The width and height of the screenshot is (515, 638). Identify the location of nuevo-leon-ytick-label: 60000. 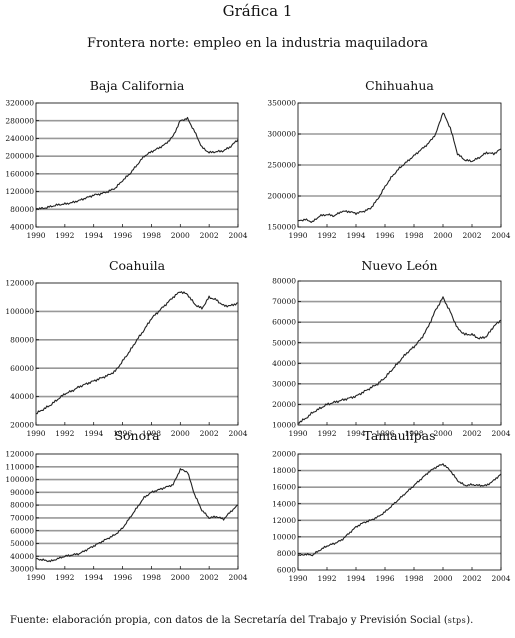
(284, 322).